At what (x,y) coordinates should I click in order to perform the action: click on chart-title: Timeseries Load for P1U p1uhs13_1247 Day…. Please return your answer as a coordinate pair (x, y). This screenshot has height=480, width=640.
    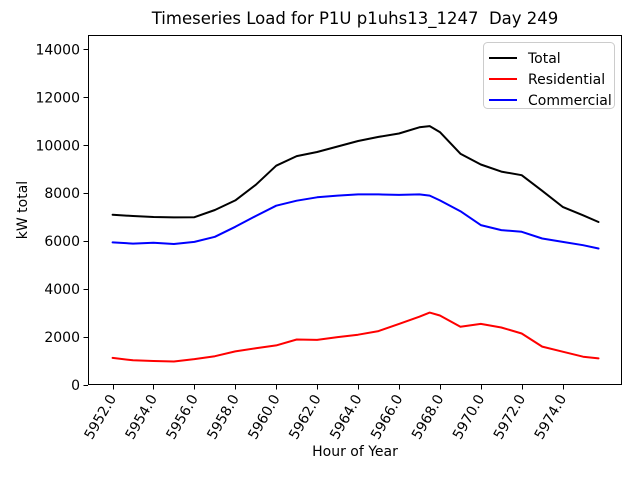
    Looking at the image, I should click on (355, 18).